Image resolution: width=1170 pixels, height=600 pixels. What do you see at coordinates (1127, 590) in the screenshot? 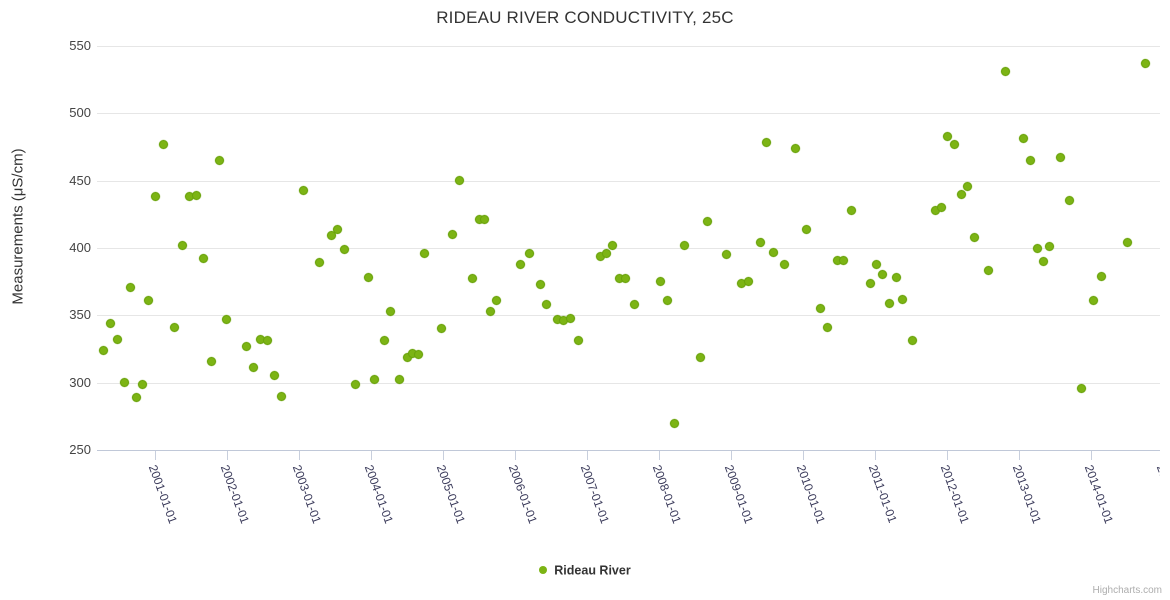
I see `highcharts-credits: Highcharts.com` at bounding box center [1127, 590].